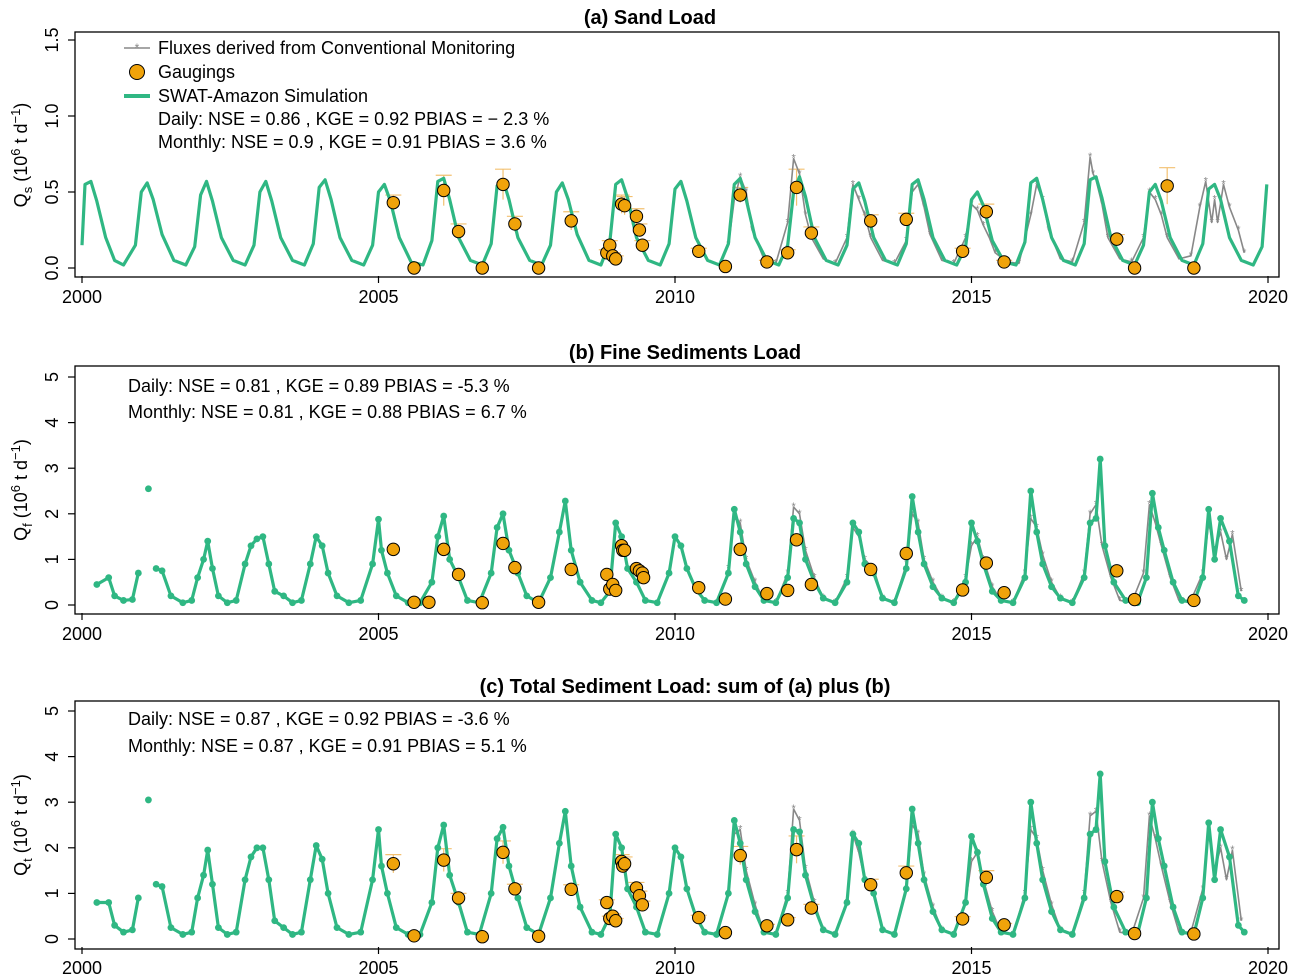  What do you see at coordinates (52, 191) in the screenshot?
I see `y-tick-label: 0.5` at bounding box center [52, 191].